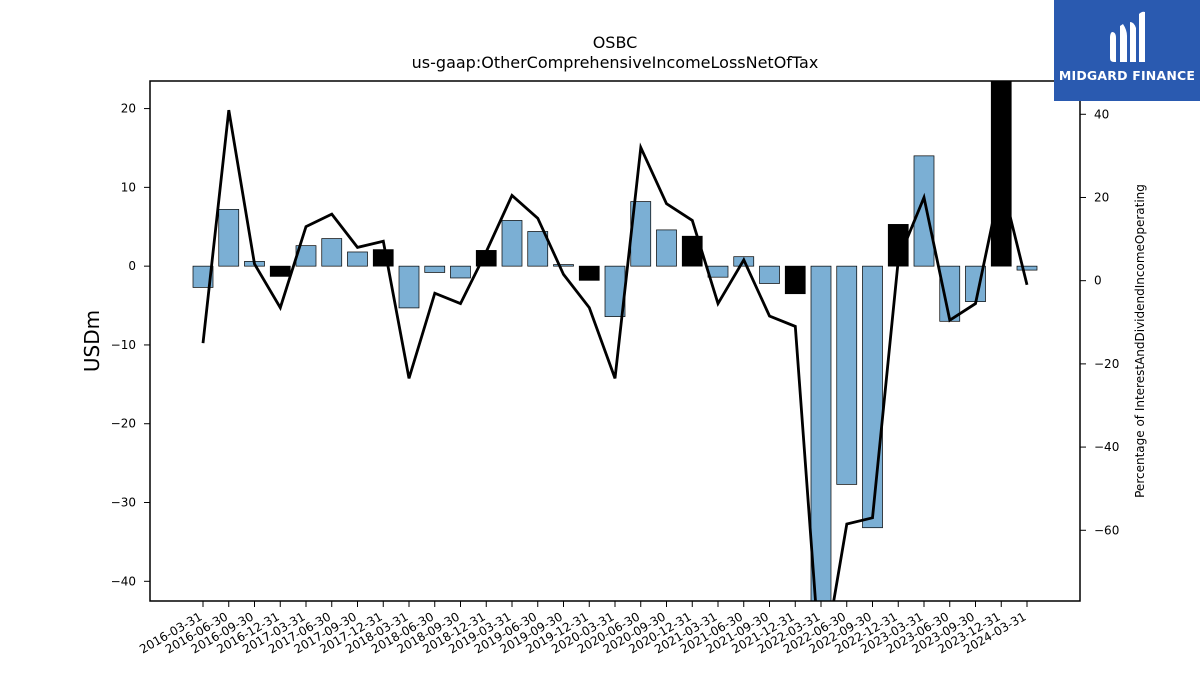 Image resolution: width=1200 pixels, height=675 pixels. I want to click on y-tick-label: −30, so click(123, 503).